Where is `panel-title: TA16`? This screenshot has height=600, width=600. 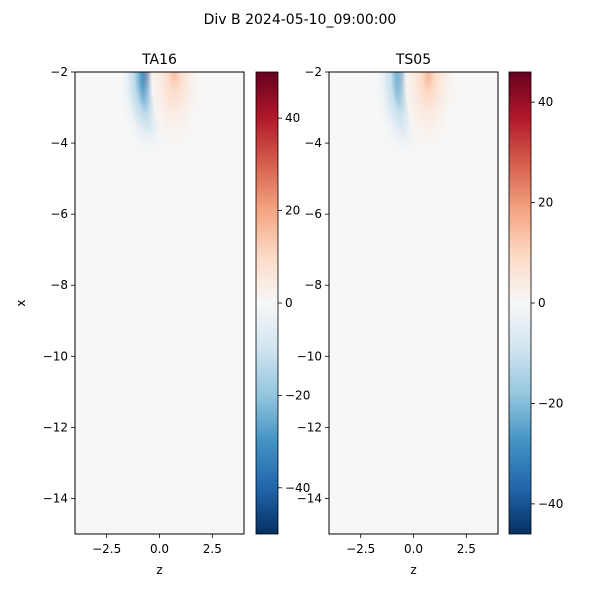
panel-title: TA16 is located at coordinates (159, 60).